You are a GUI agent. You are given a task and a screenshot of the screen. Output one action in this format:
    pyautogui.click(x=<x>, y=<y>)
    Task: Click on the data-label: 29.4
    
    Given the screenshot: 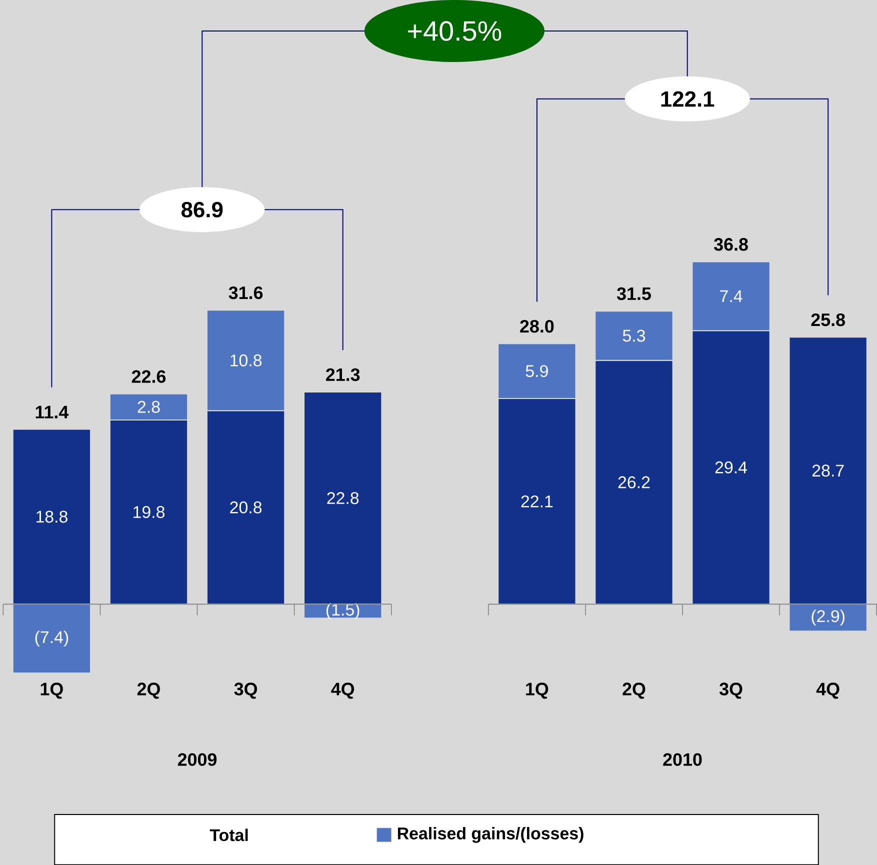 What is the action you would take?
    pyautogui.click(x=731, y=467)
    